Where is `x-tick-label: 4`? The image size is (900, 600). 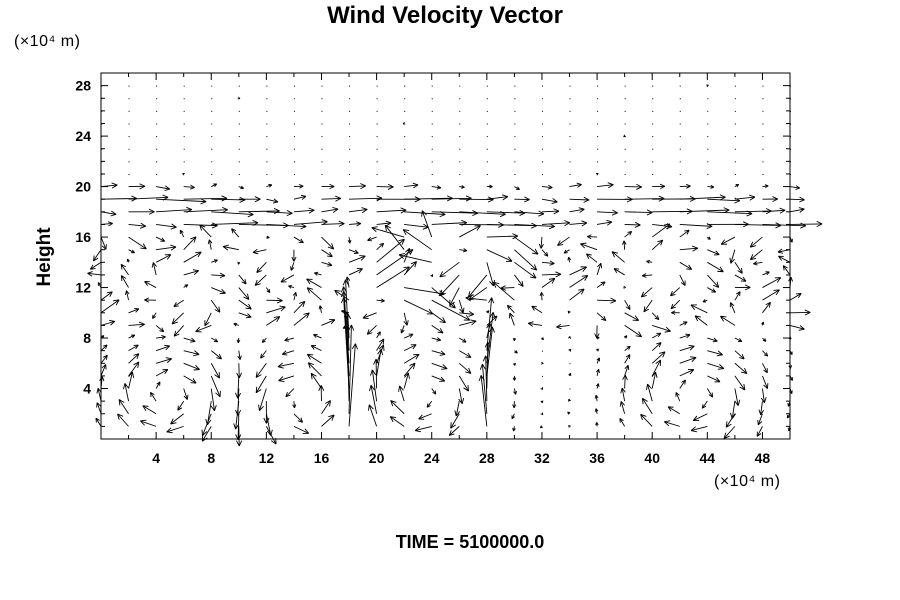 x-tick-label: 4 is located at coordinates (156, 458).